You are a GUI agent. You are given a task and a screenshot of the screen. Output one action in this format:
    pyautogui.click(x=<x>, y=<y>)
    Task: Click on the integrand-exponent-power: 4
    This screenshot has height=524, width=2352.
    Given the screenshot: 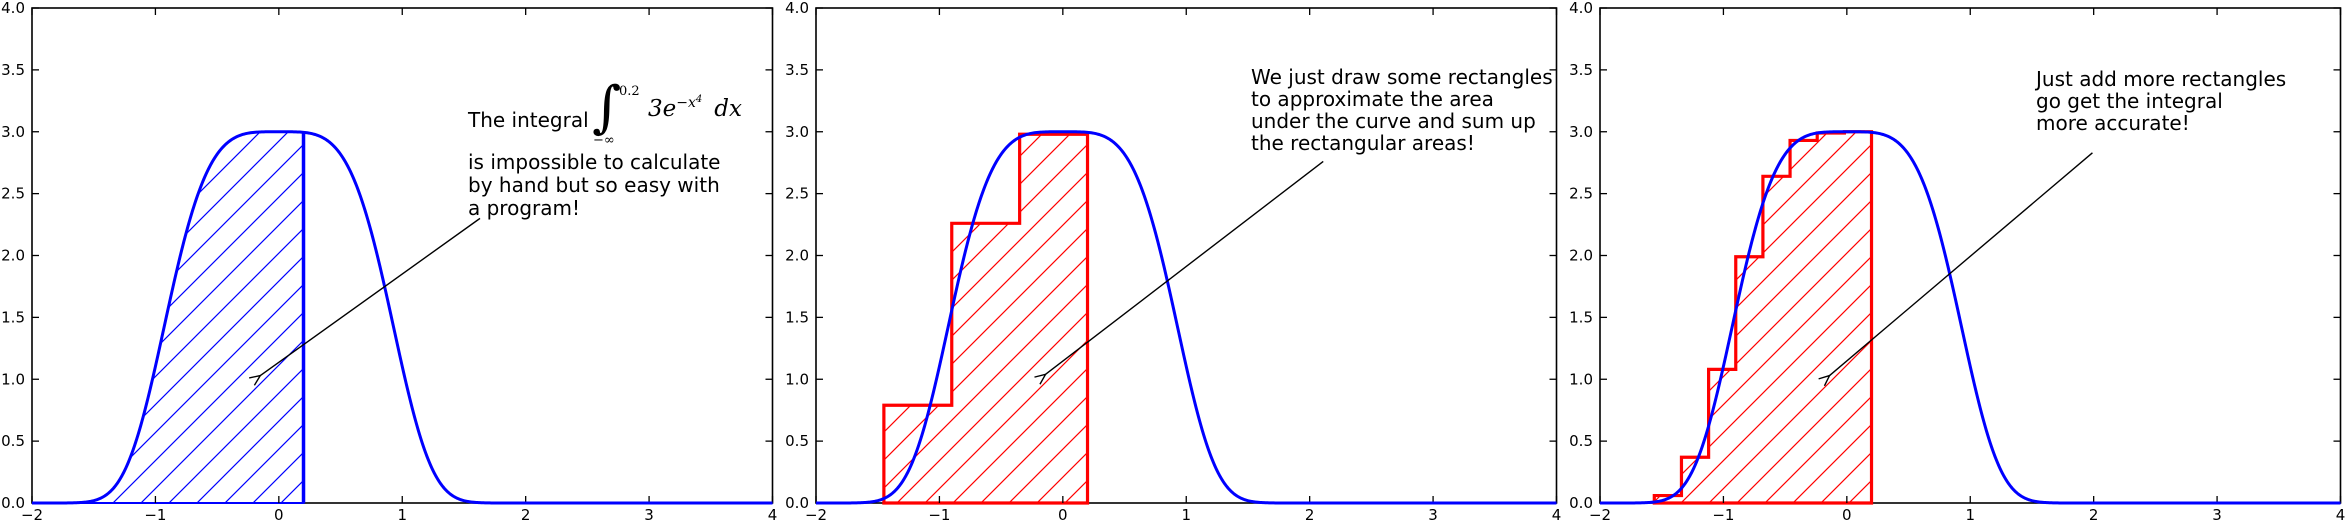 What is the action you would take?
    pyautogui.click(x=699, y=99)
    